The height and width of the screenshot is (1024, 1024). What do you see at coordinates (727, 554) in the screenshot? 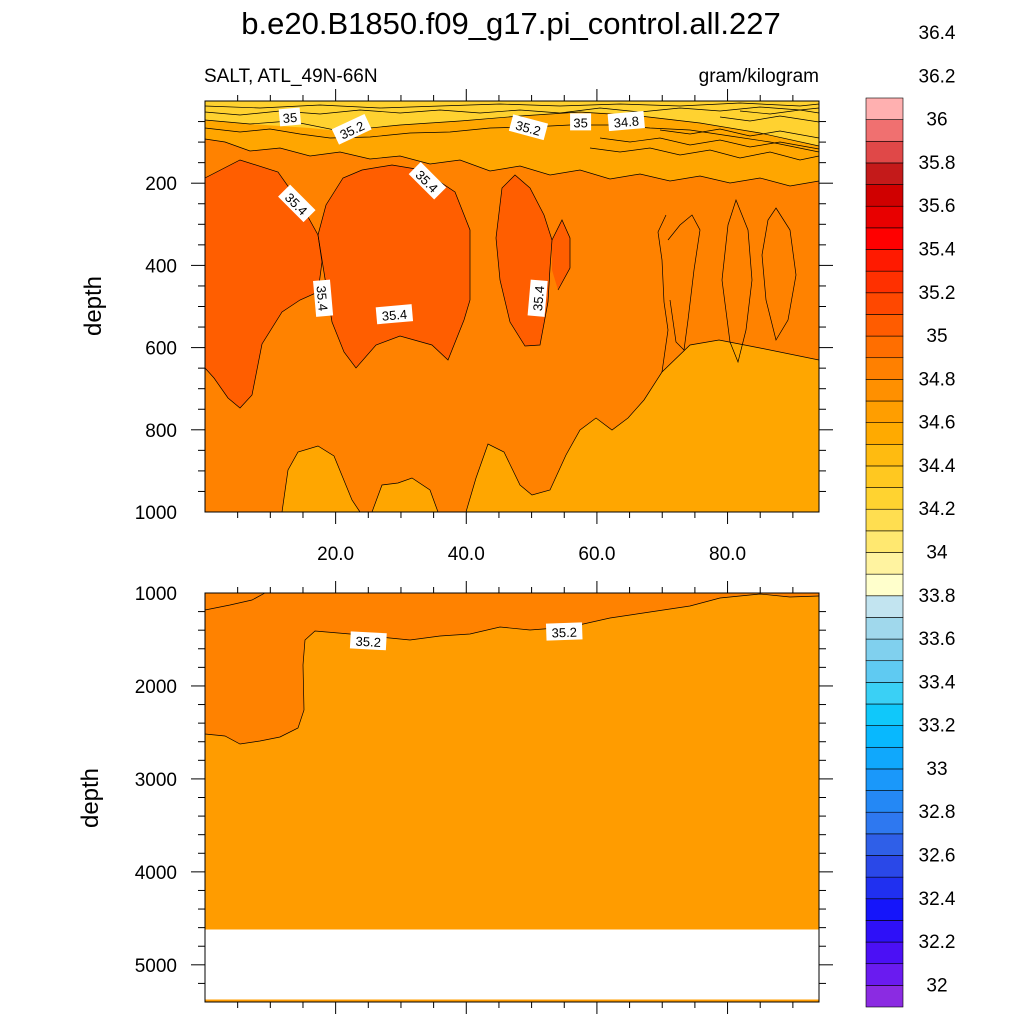
I see `x-tick-label: 80.0` at bounding box center [727, 554].